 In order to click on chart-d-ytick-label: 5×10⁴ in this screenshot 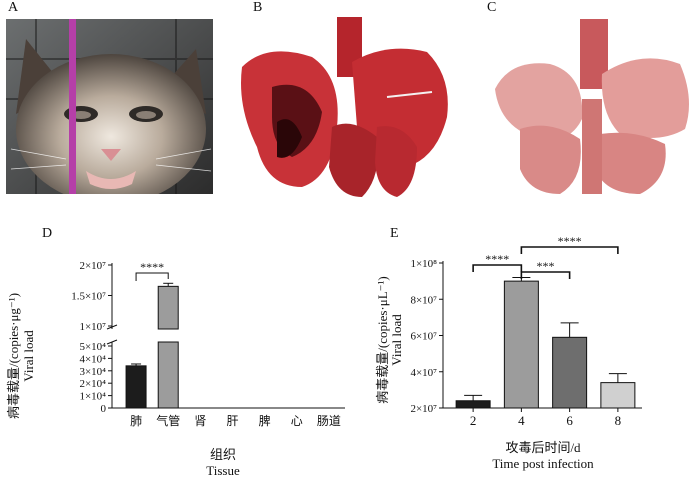, I will do `click(92, 347)`.